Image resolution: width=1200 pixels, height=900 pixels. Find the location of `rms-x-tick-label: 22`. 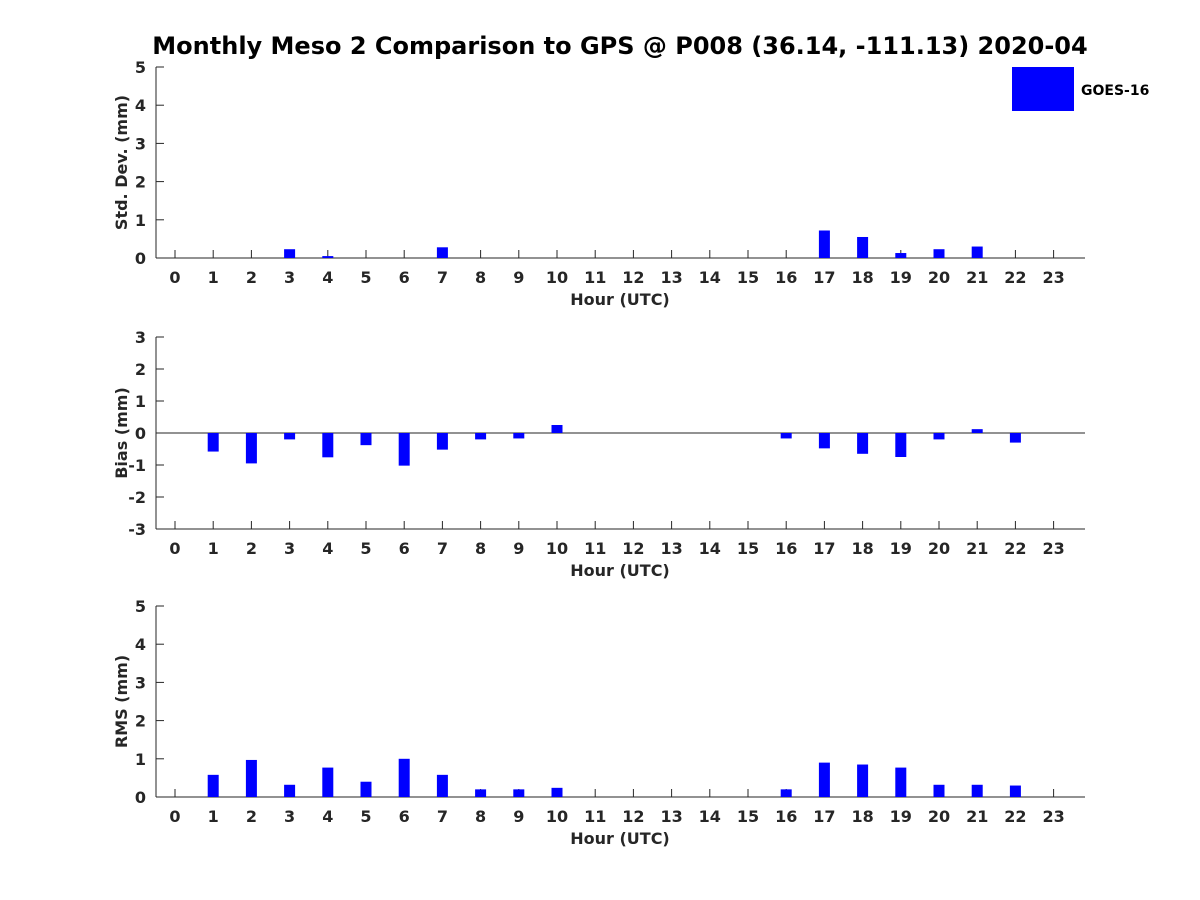

rms-x-tick-label: 22 is located at coordinates (1015, 816).